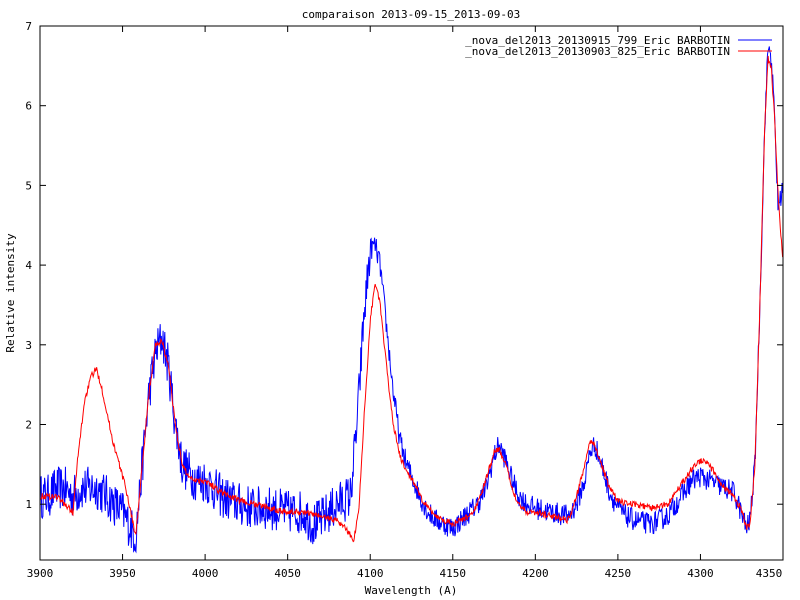  What do you see at coordinates (28, 185) in the screenshot?
I see `y-tick-label: 5` at bounding box center [28, 185].